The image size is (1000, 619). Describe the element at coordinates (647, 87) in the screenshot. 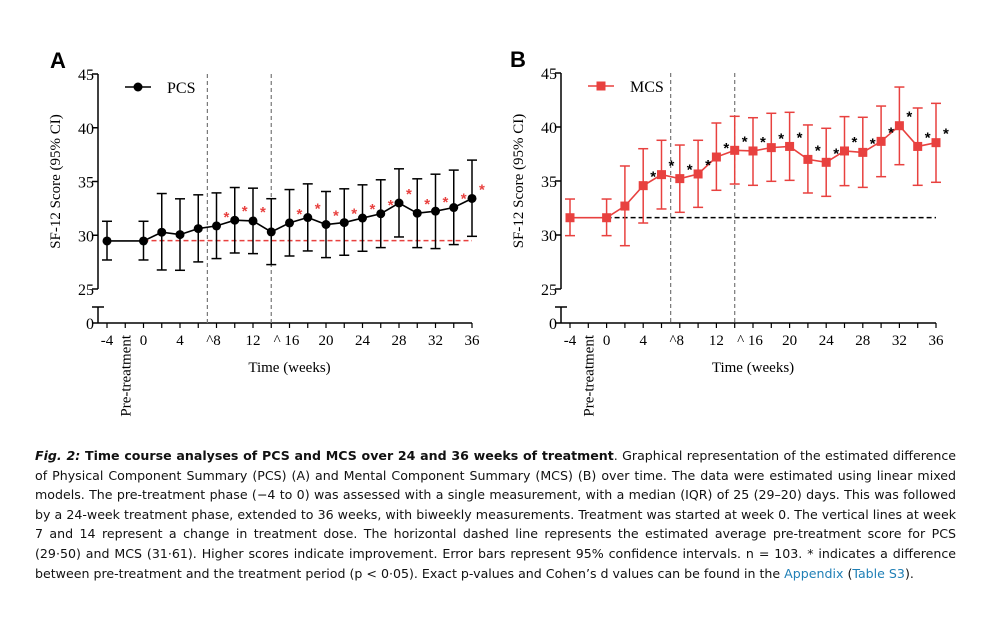

I see `legend-label: MCS` at that location.